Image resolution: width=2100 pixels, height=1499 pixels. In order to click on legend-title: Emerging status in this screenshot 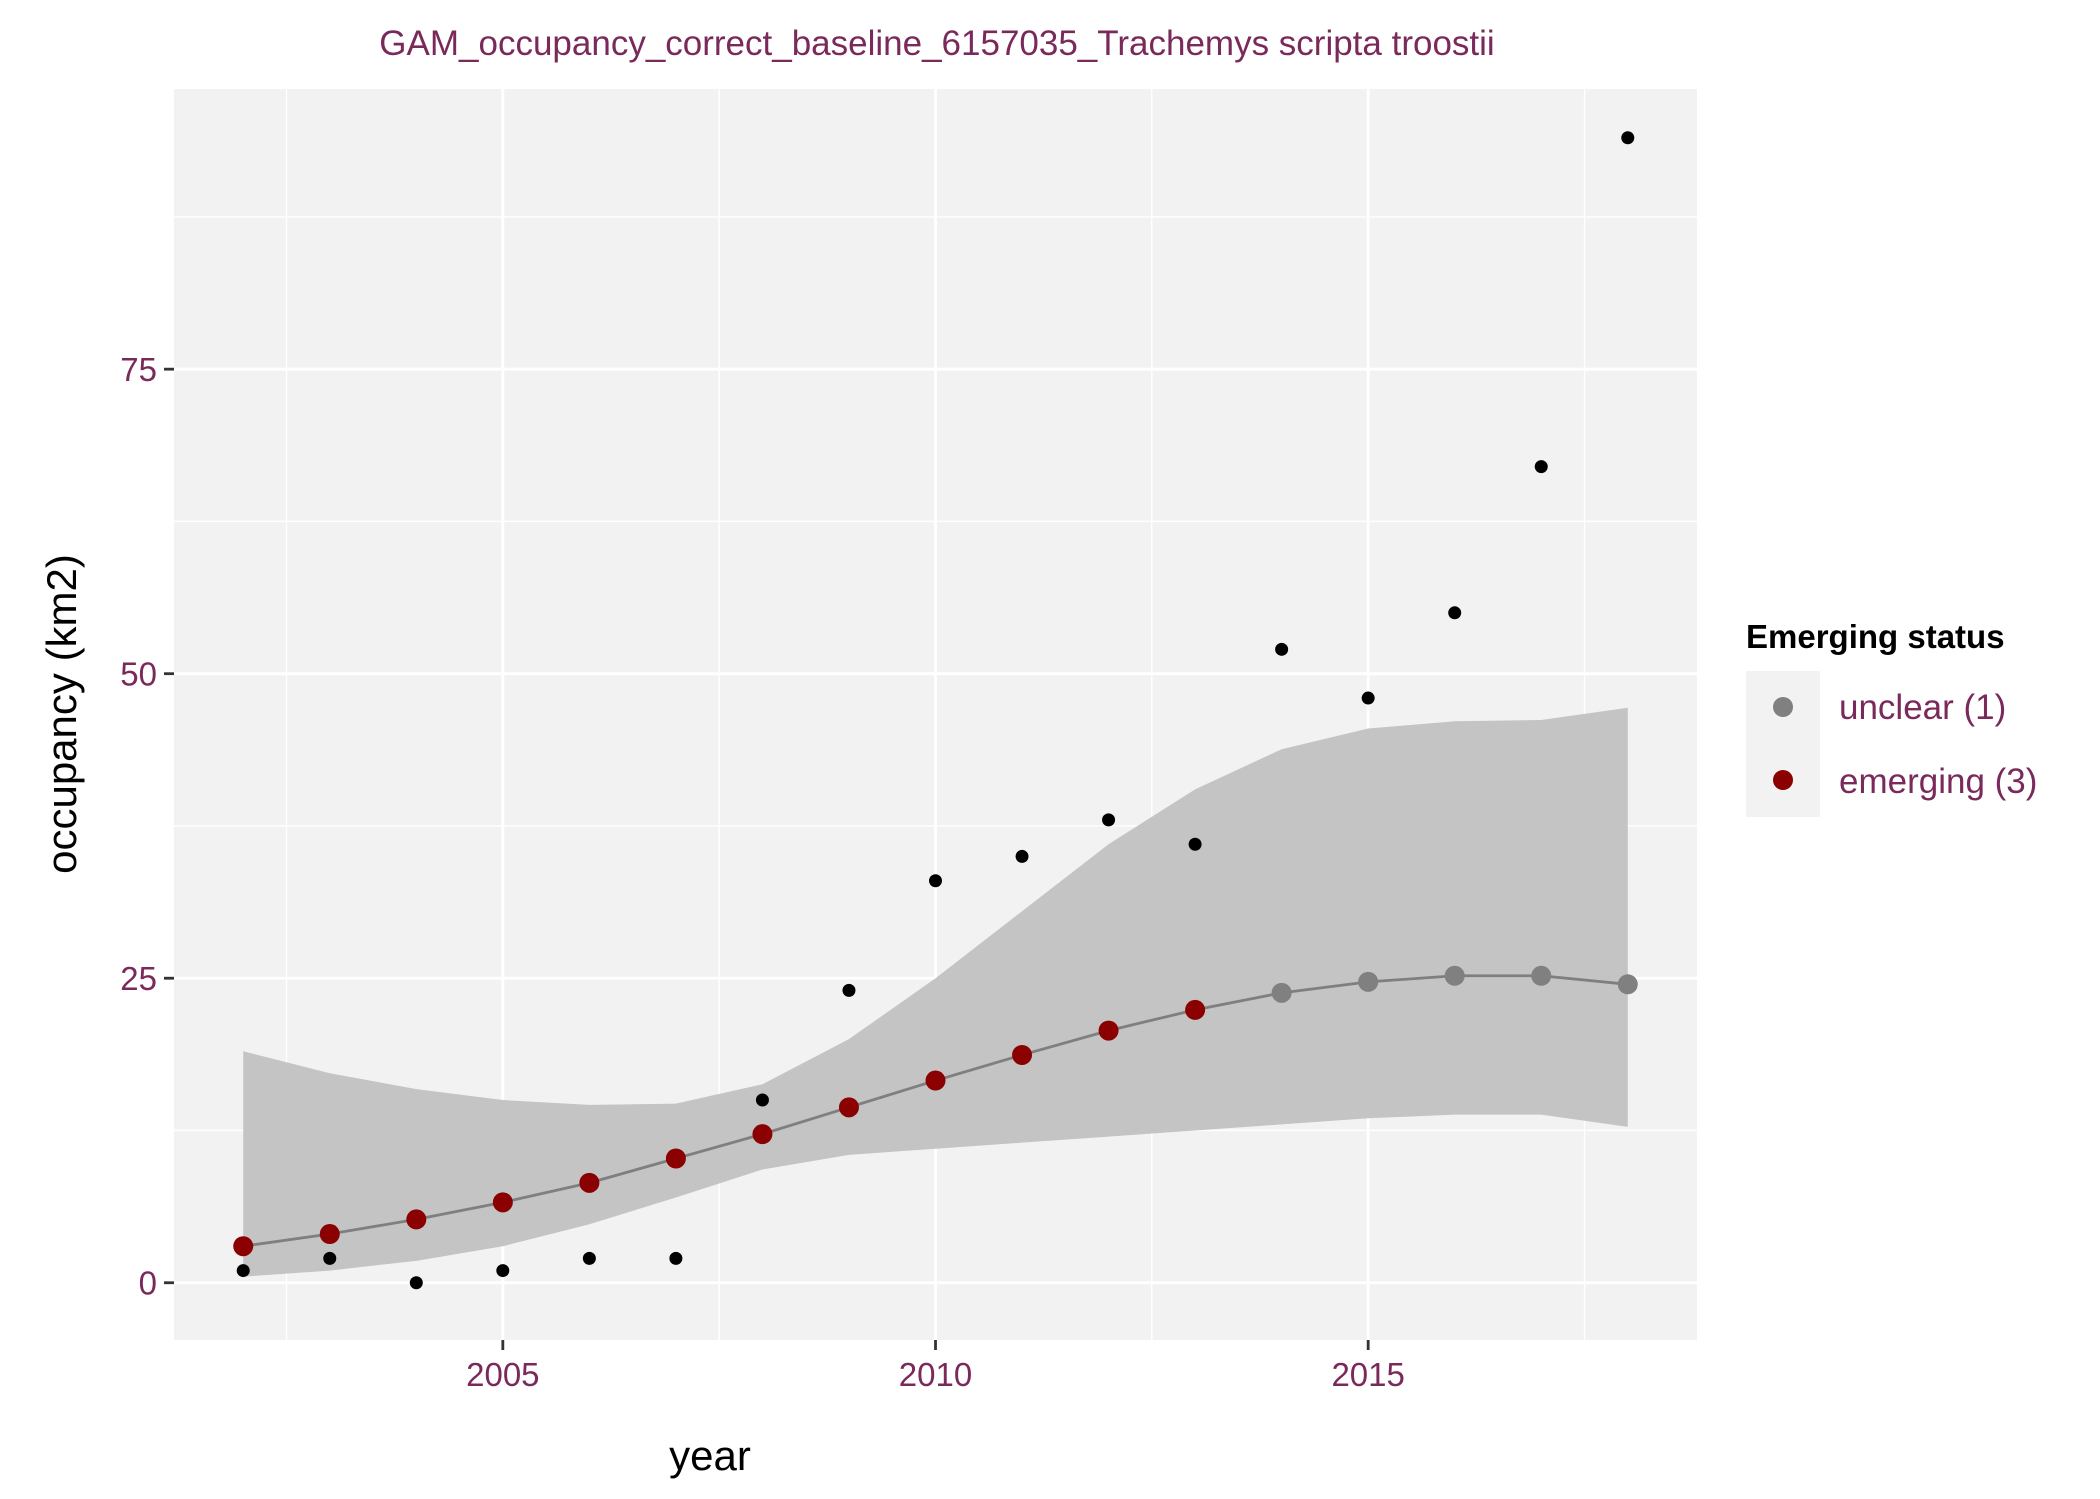, I will do `click(1875, 636)`.